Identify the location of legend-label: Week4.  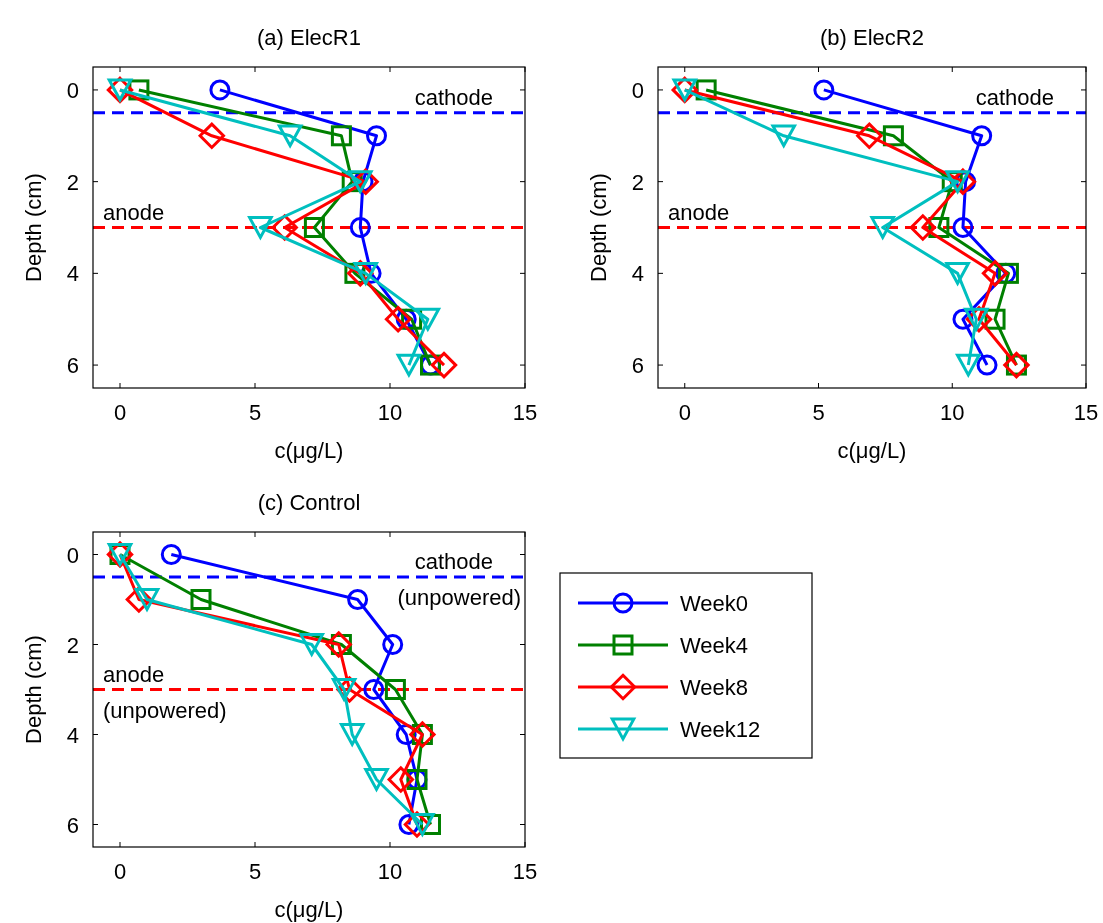
(714, 645).